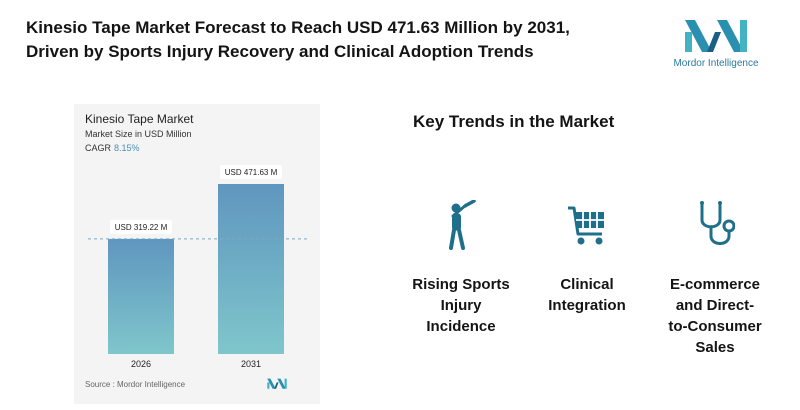 This screenshot has height=410, width=800. What do you see at coordinates (462, 225) in the screenshot?
I see `baseball-player-icon` at bounding box center [462, 225].